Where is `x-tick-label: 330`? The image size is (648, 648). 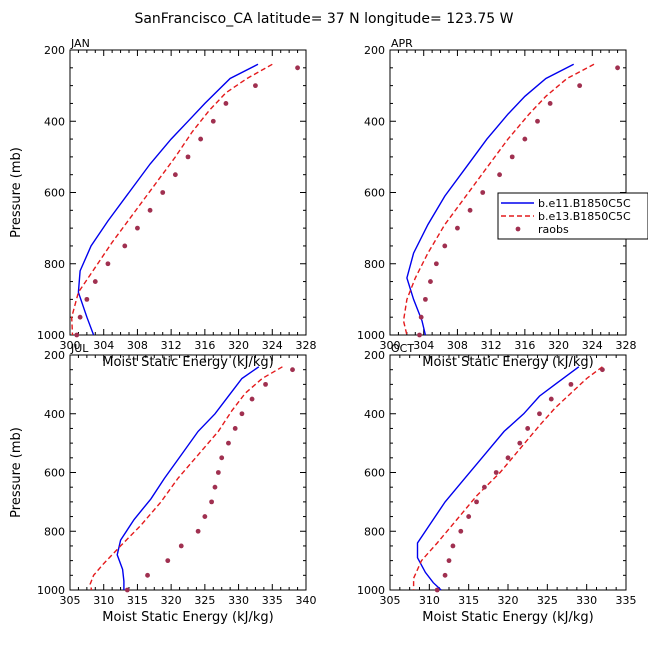 x-tick-label: 330 is located at coordinates (238, 600).